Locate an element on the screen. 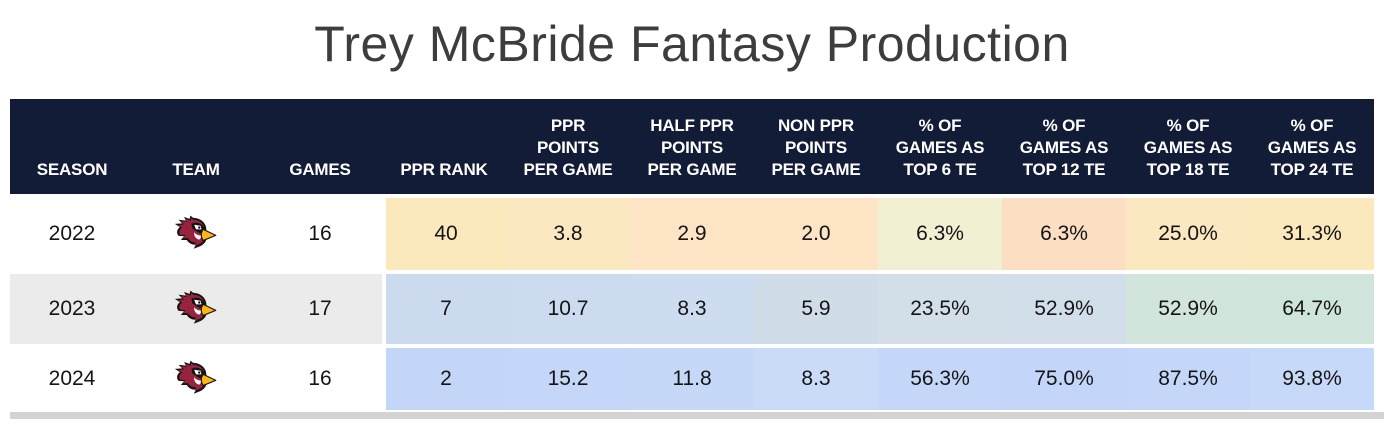 The width and height of the screenshot is (1384, 424). top24-te-cell: 31.3% is located at coordinates (1312, 234).